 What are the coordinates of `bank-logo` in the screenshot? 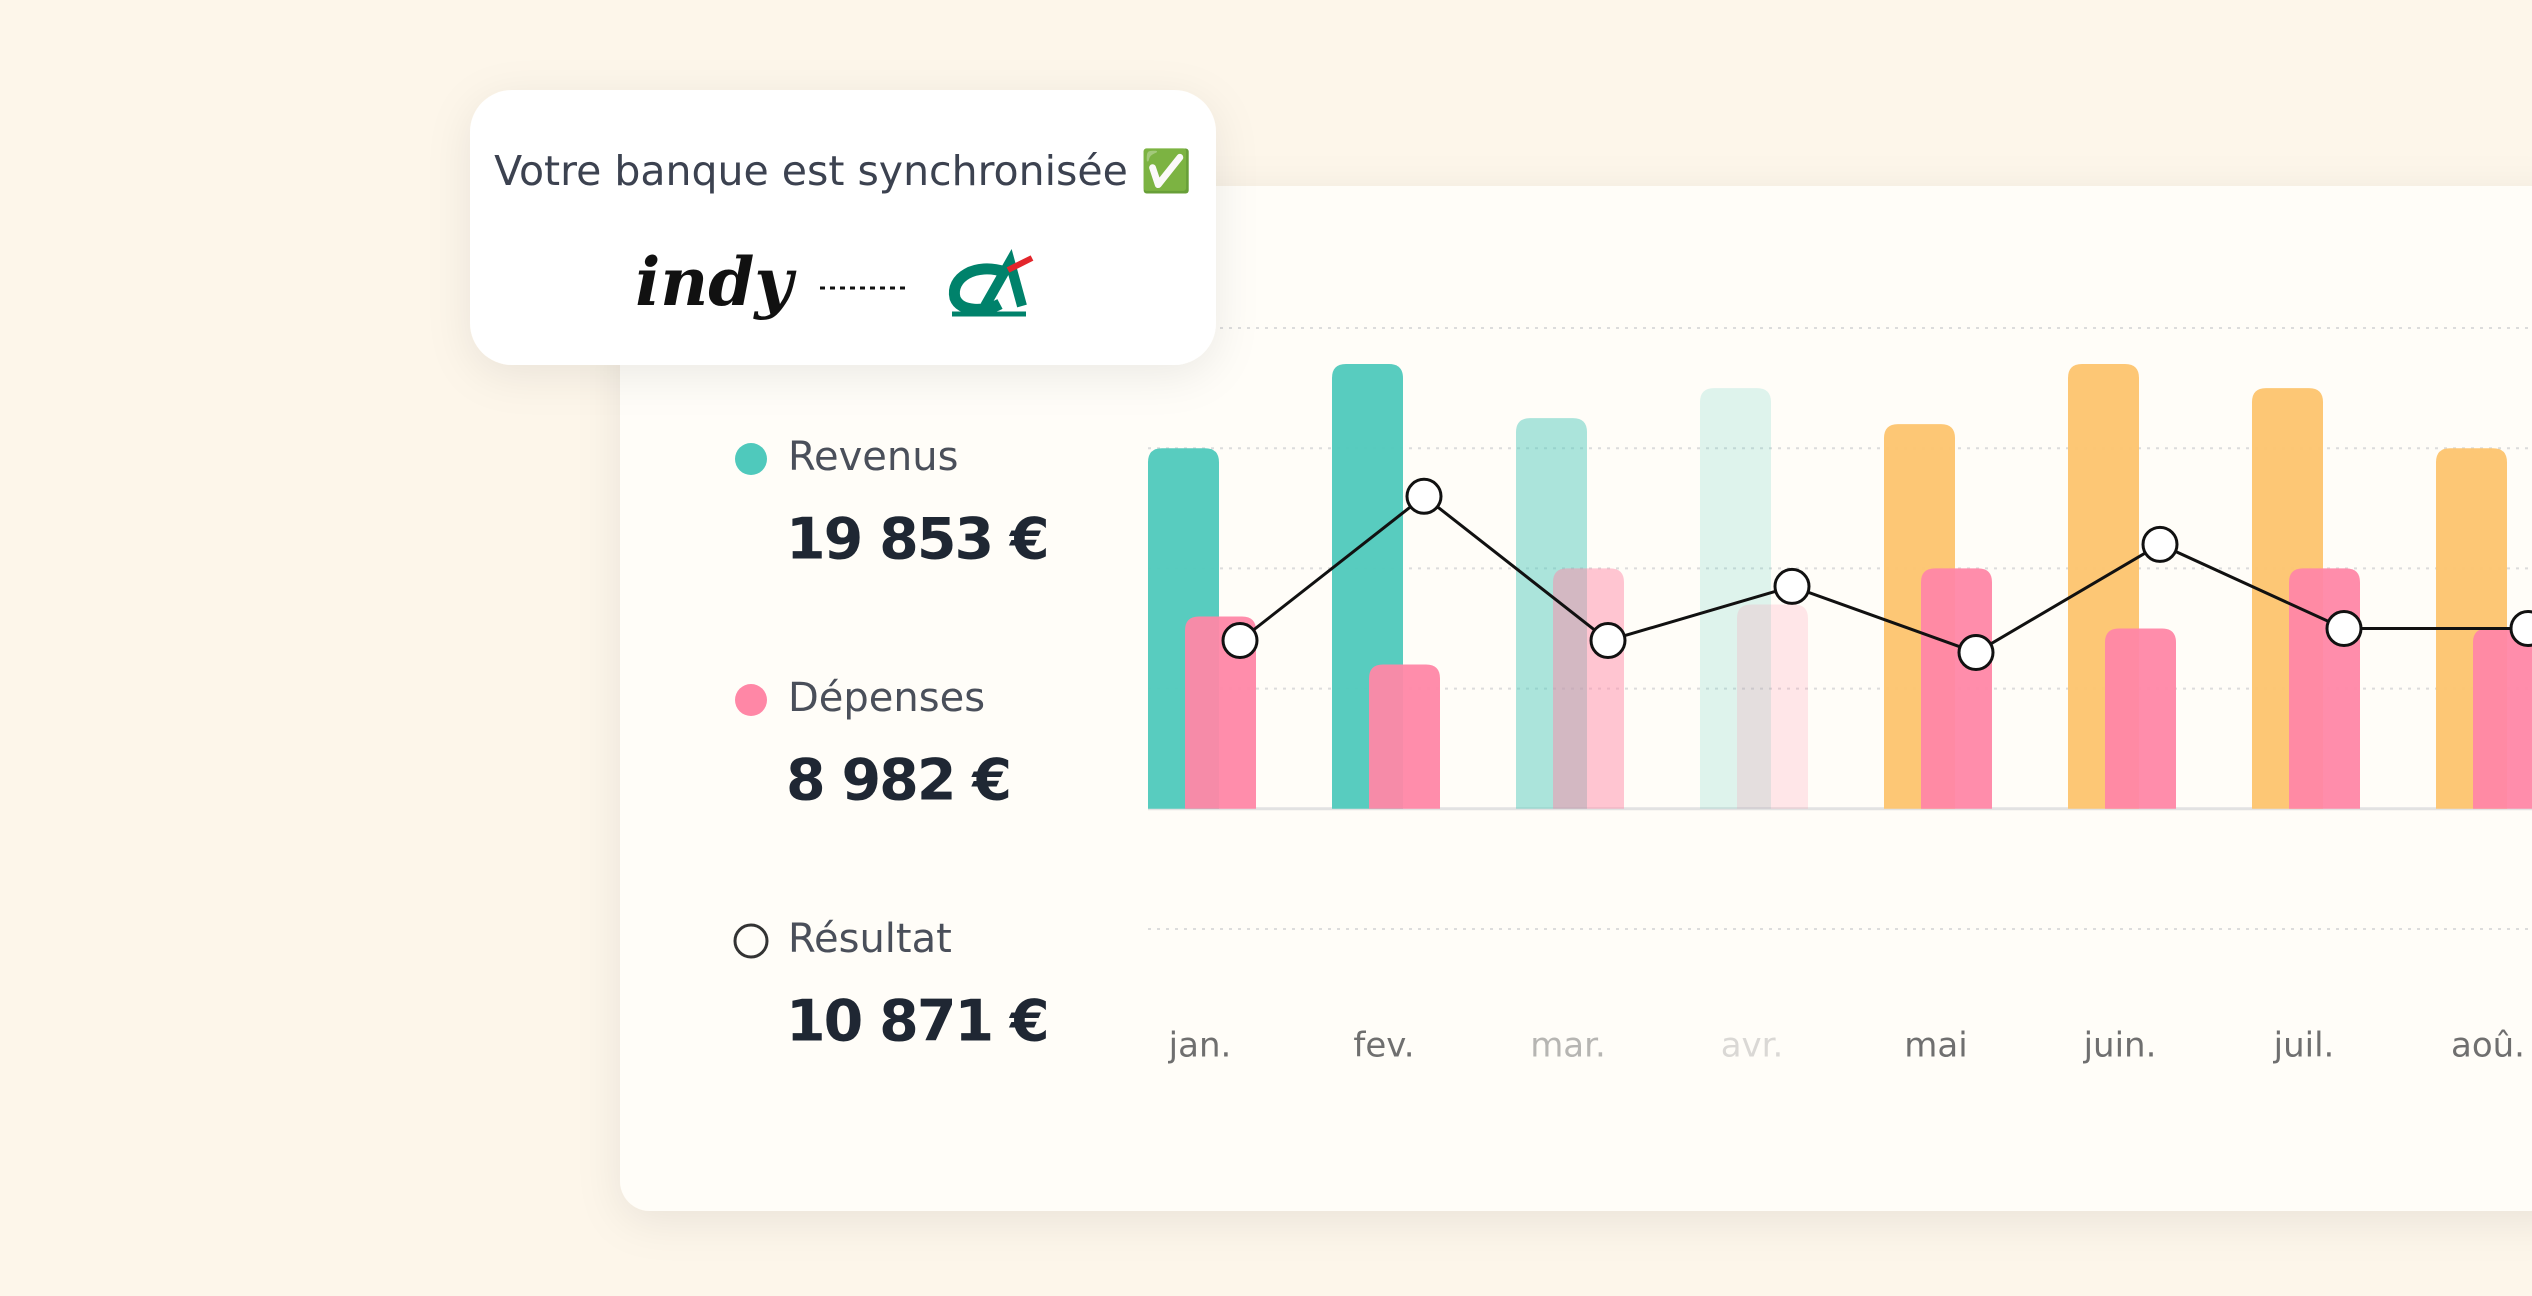 It's located at (991, 282).